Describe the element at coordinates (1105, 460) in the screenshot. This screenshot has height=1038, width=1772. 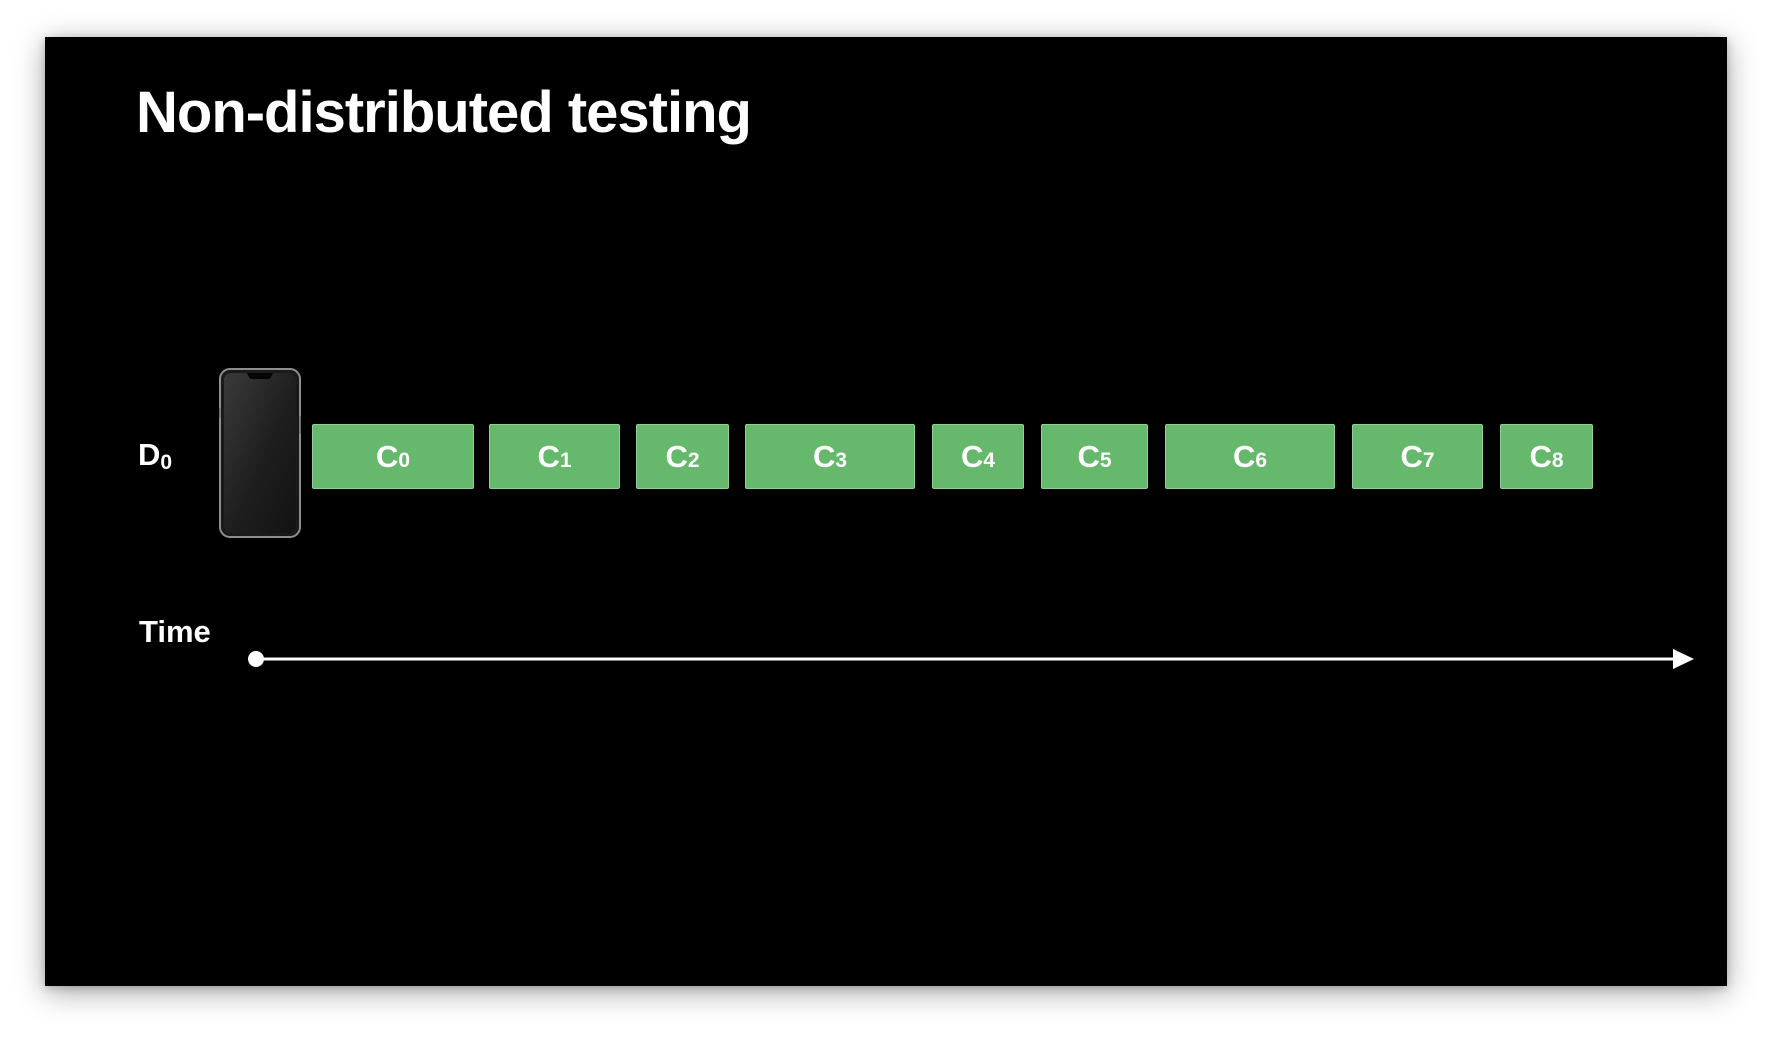
I see `chunk-label-subscript: 5` at that location.